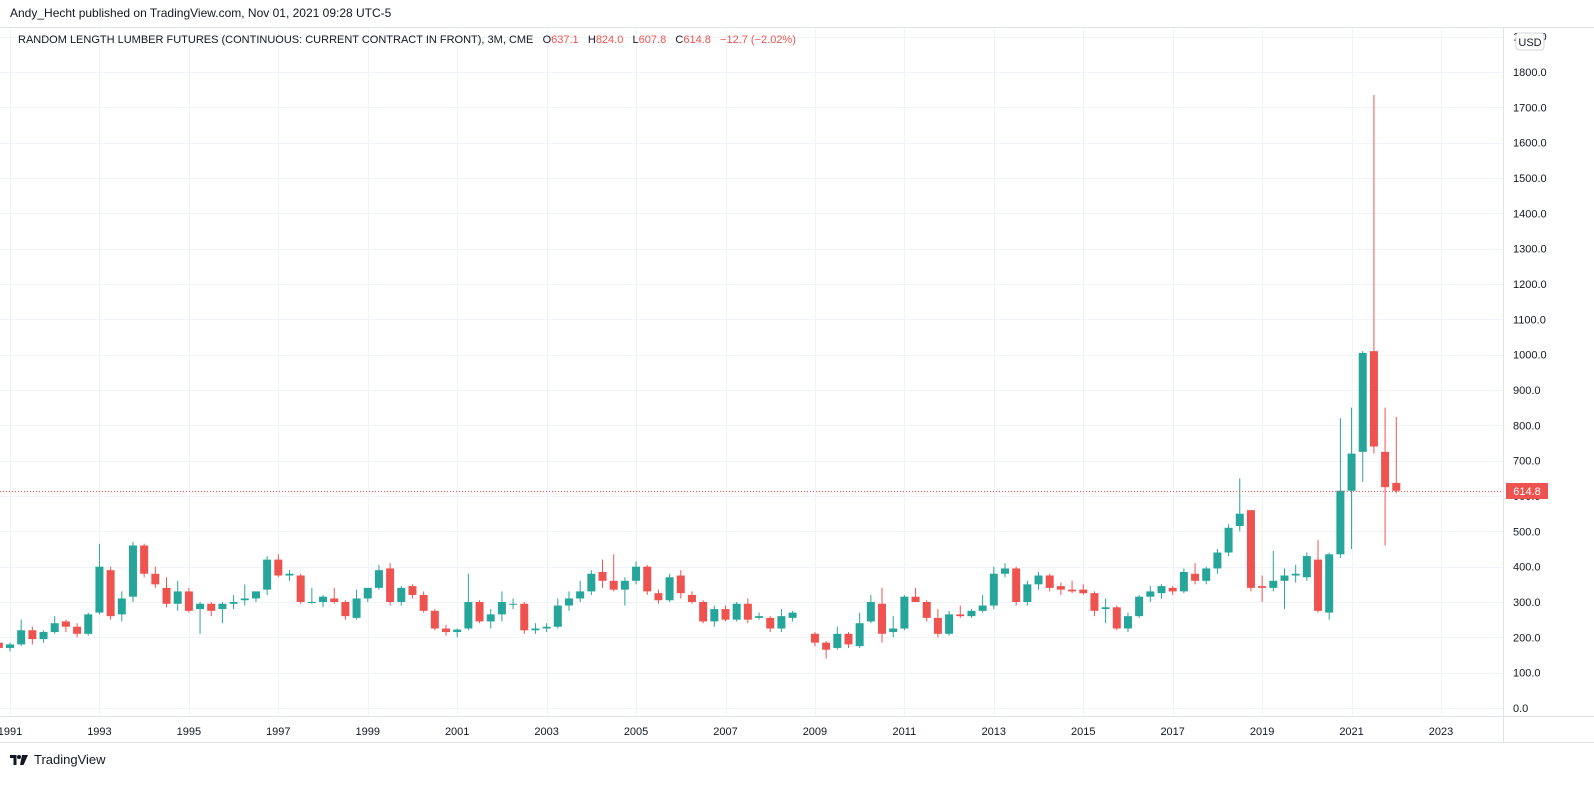 This screenshot has height=791, width=1594. What do you see at coordinates (58, 759) in the screenshot?
I see `tradingview-brand: TradingView` at bounding box center [58, 759].